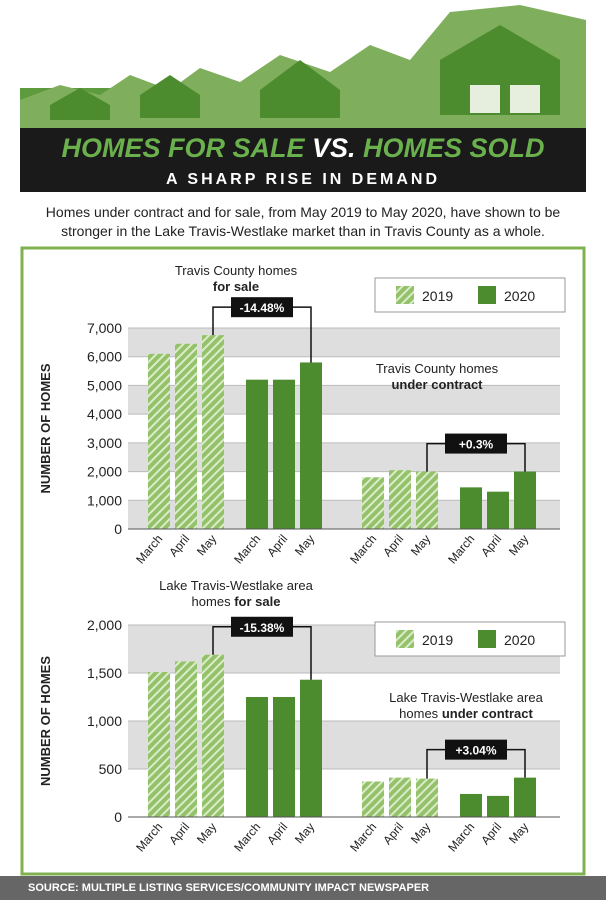  I want to click on title-part: VS., so click(334, 148).